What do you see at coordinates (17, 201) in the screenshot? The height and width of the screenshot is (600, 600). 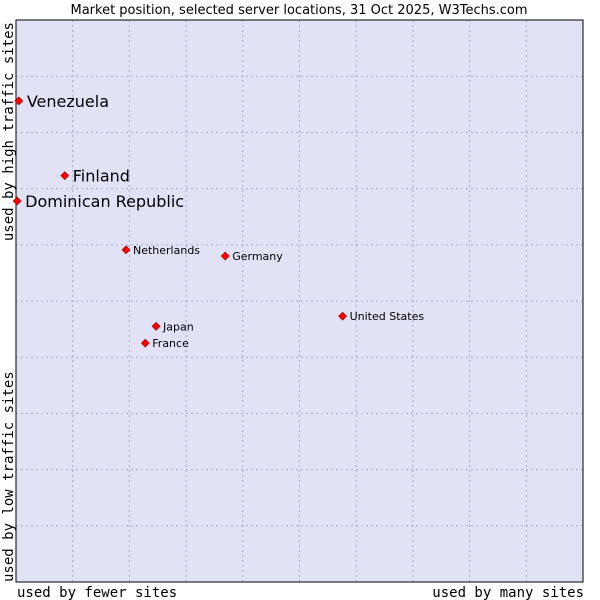 I see `point-marker-dominican-republic` at bounding box center [17, 201].